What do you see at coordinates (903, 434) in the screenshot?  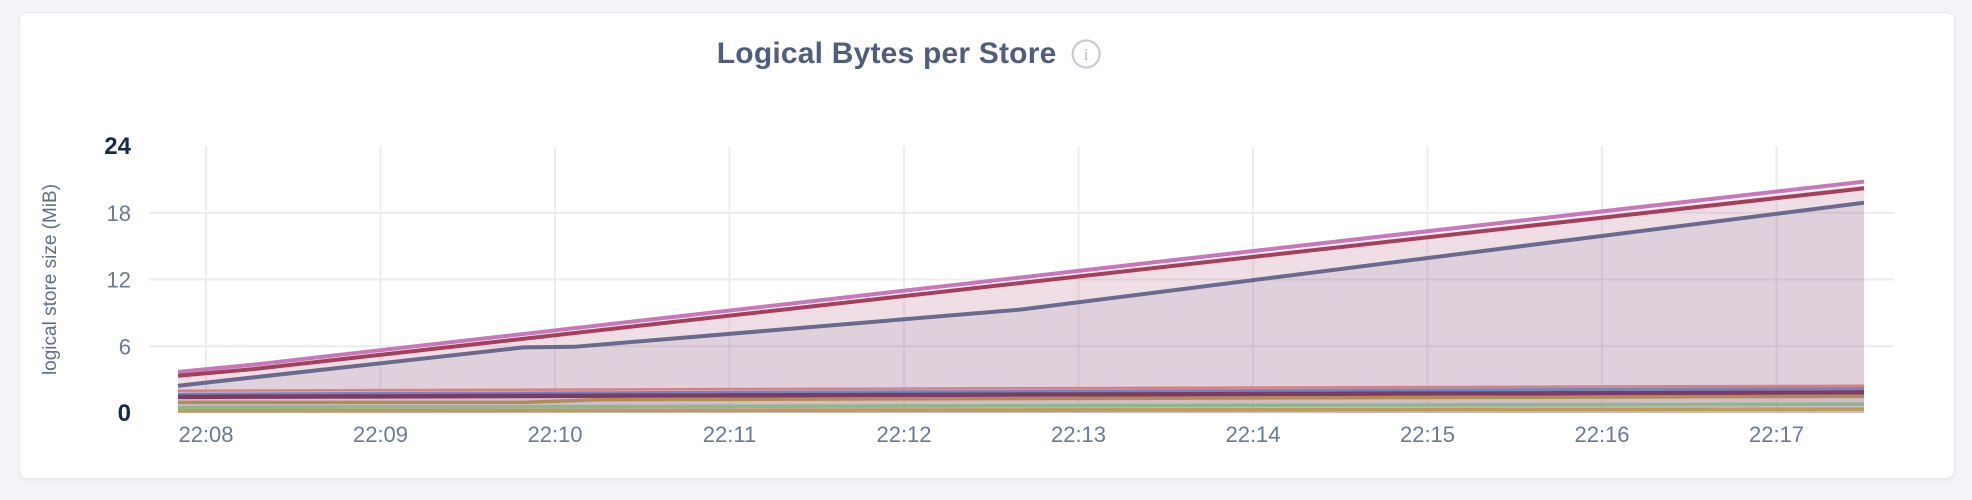 I see `x-tick-label: 22:12` at bounding box center [903, 434].